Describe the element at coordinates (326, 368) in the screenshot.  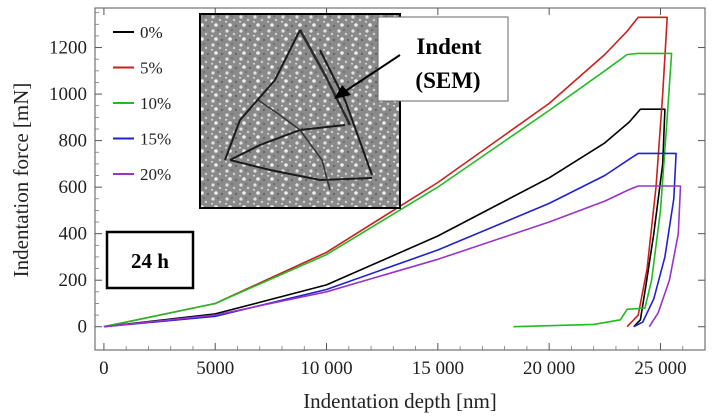
I see `x-tick-label: 10 000` at that location.